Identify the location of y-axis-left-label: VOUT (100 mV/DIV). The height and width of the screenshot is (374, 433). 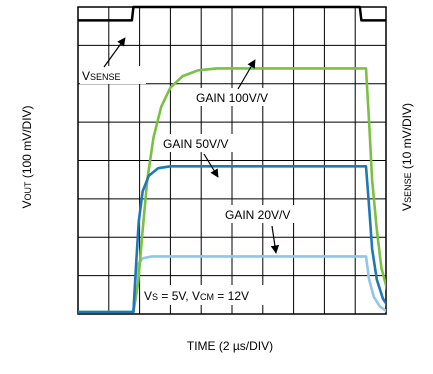
(27, 156).